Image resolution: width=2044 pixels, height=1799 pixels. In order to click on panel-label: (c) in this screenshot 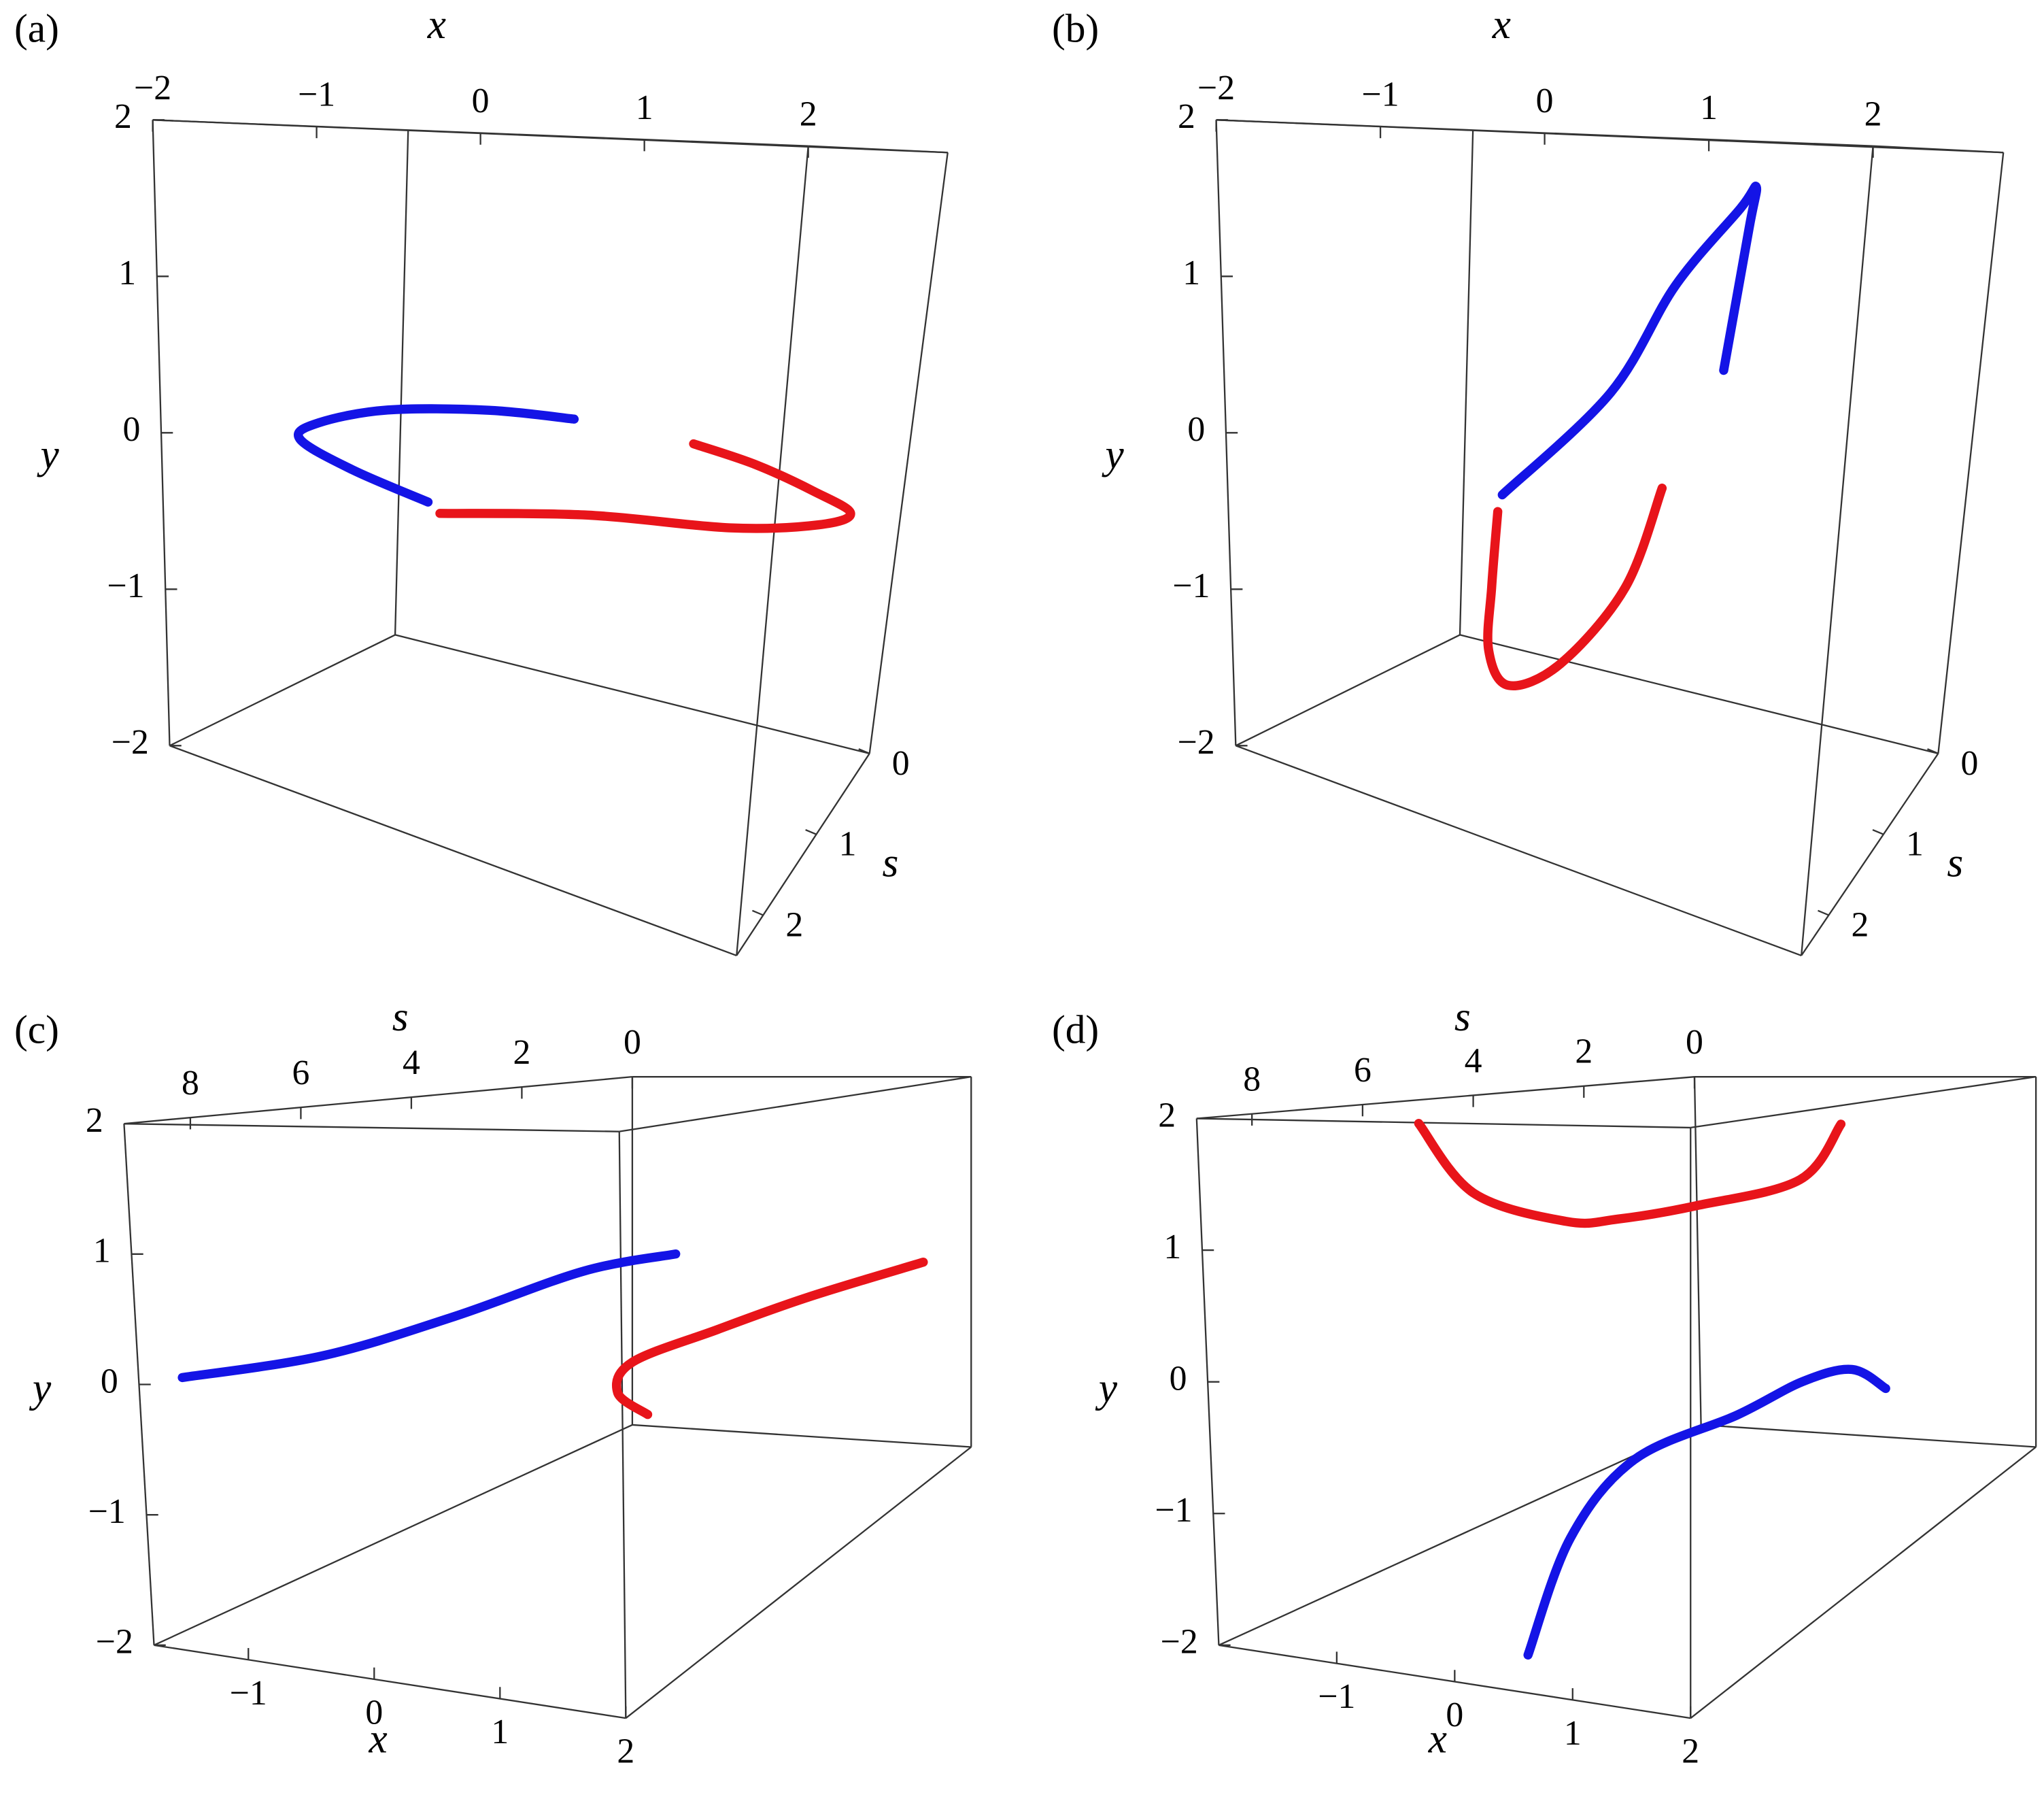, I will do `click(36, 1029)`.